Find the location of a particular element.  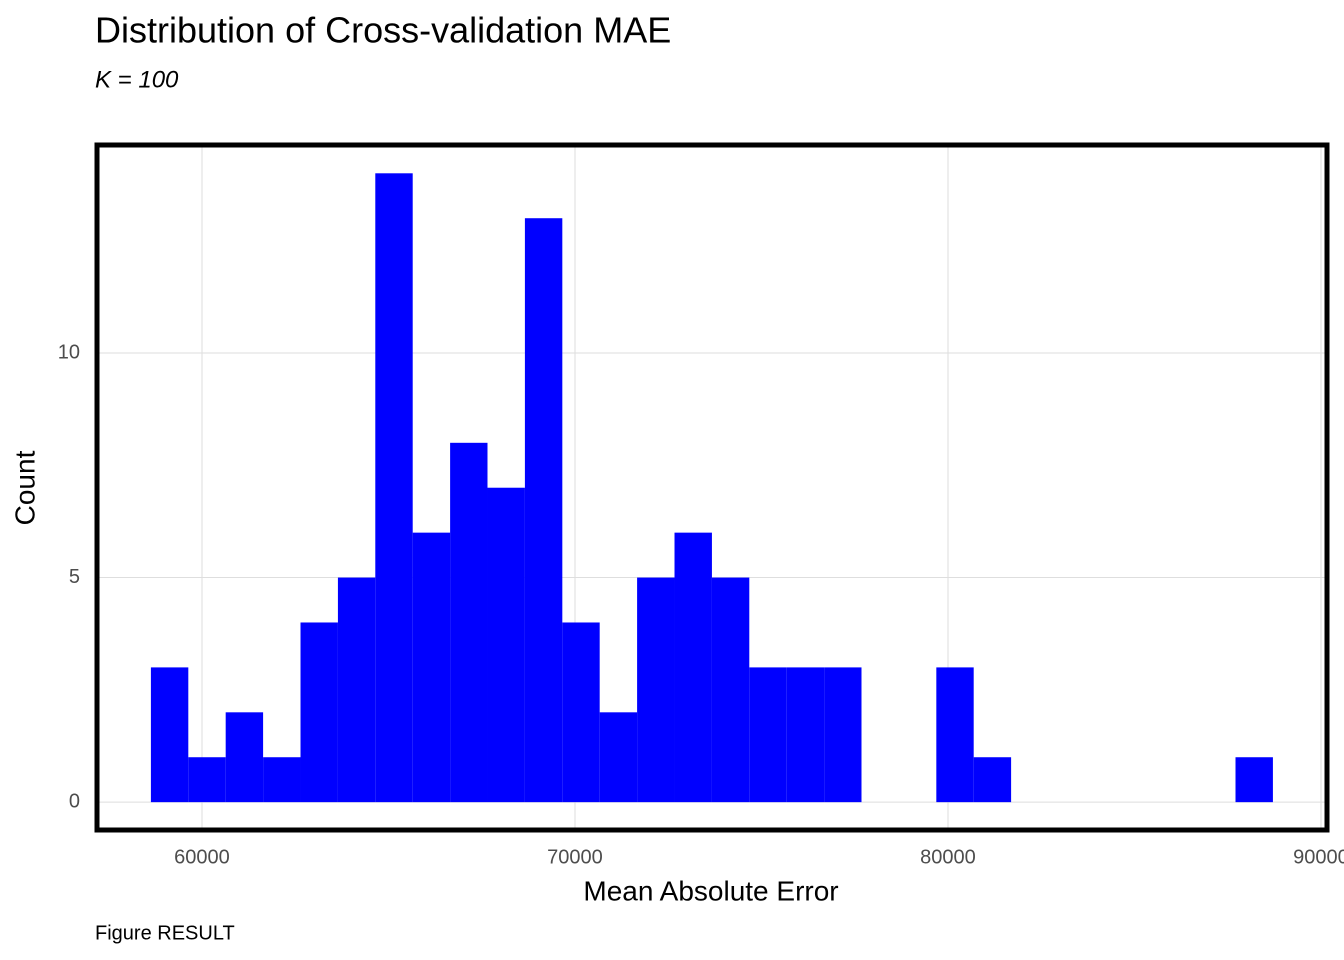

x-tick-label: 70000 is located at coordinates (575, 857).